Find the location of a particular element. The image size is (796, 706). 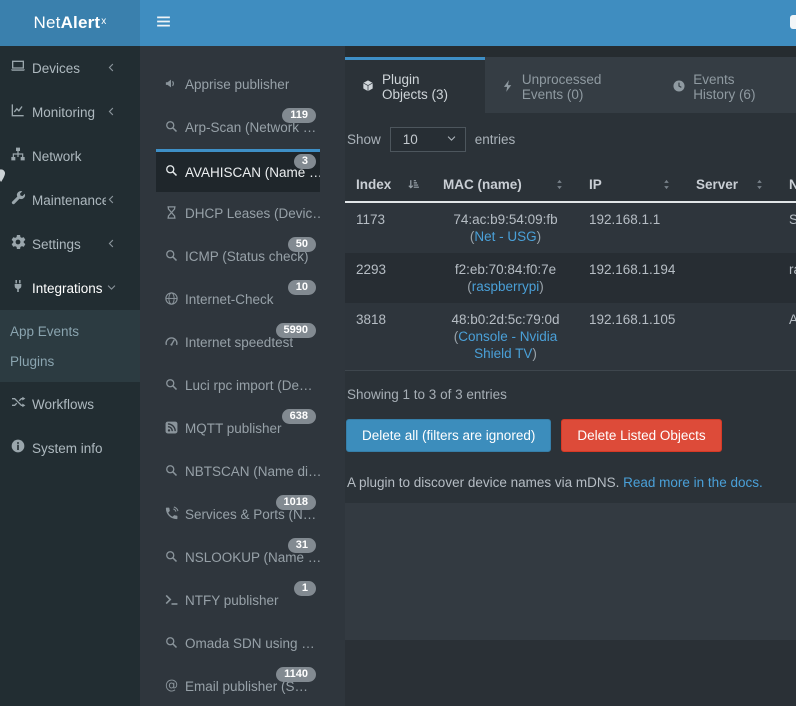

at-icon: @ is located at coordinates (174, 686).